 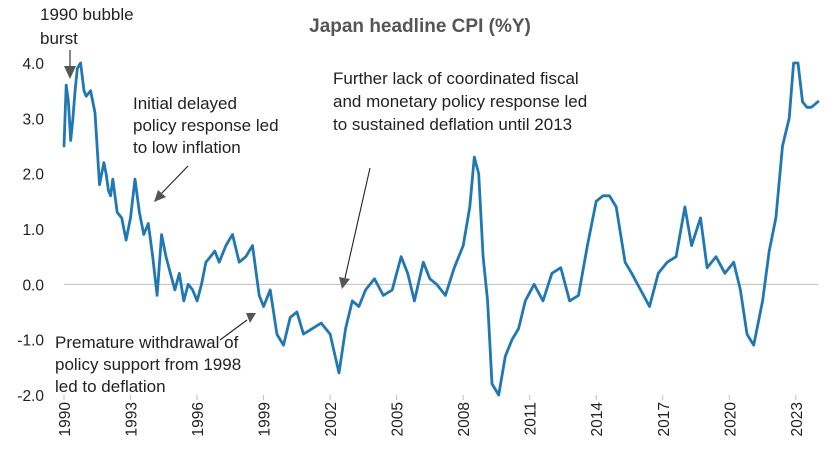 I want to click on x-tick-label: 1999, so click(x=265, y=419).